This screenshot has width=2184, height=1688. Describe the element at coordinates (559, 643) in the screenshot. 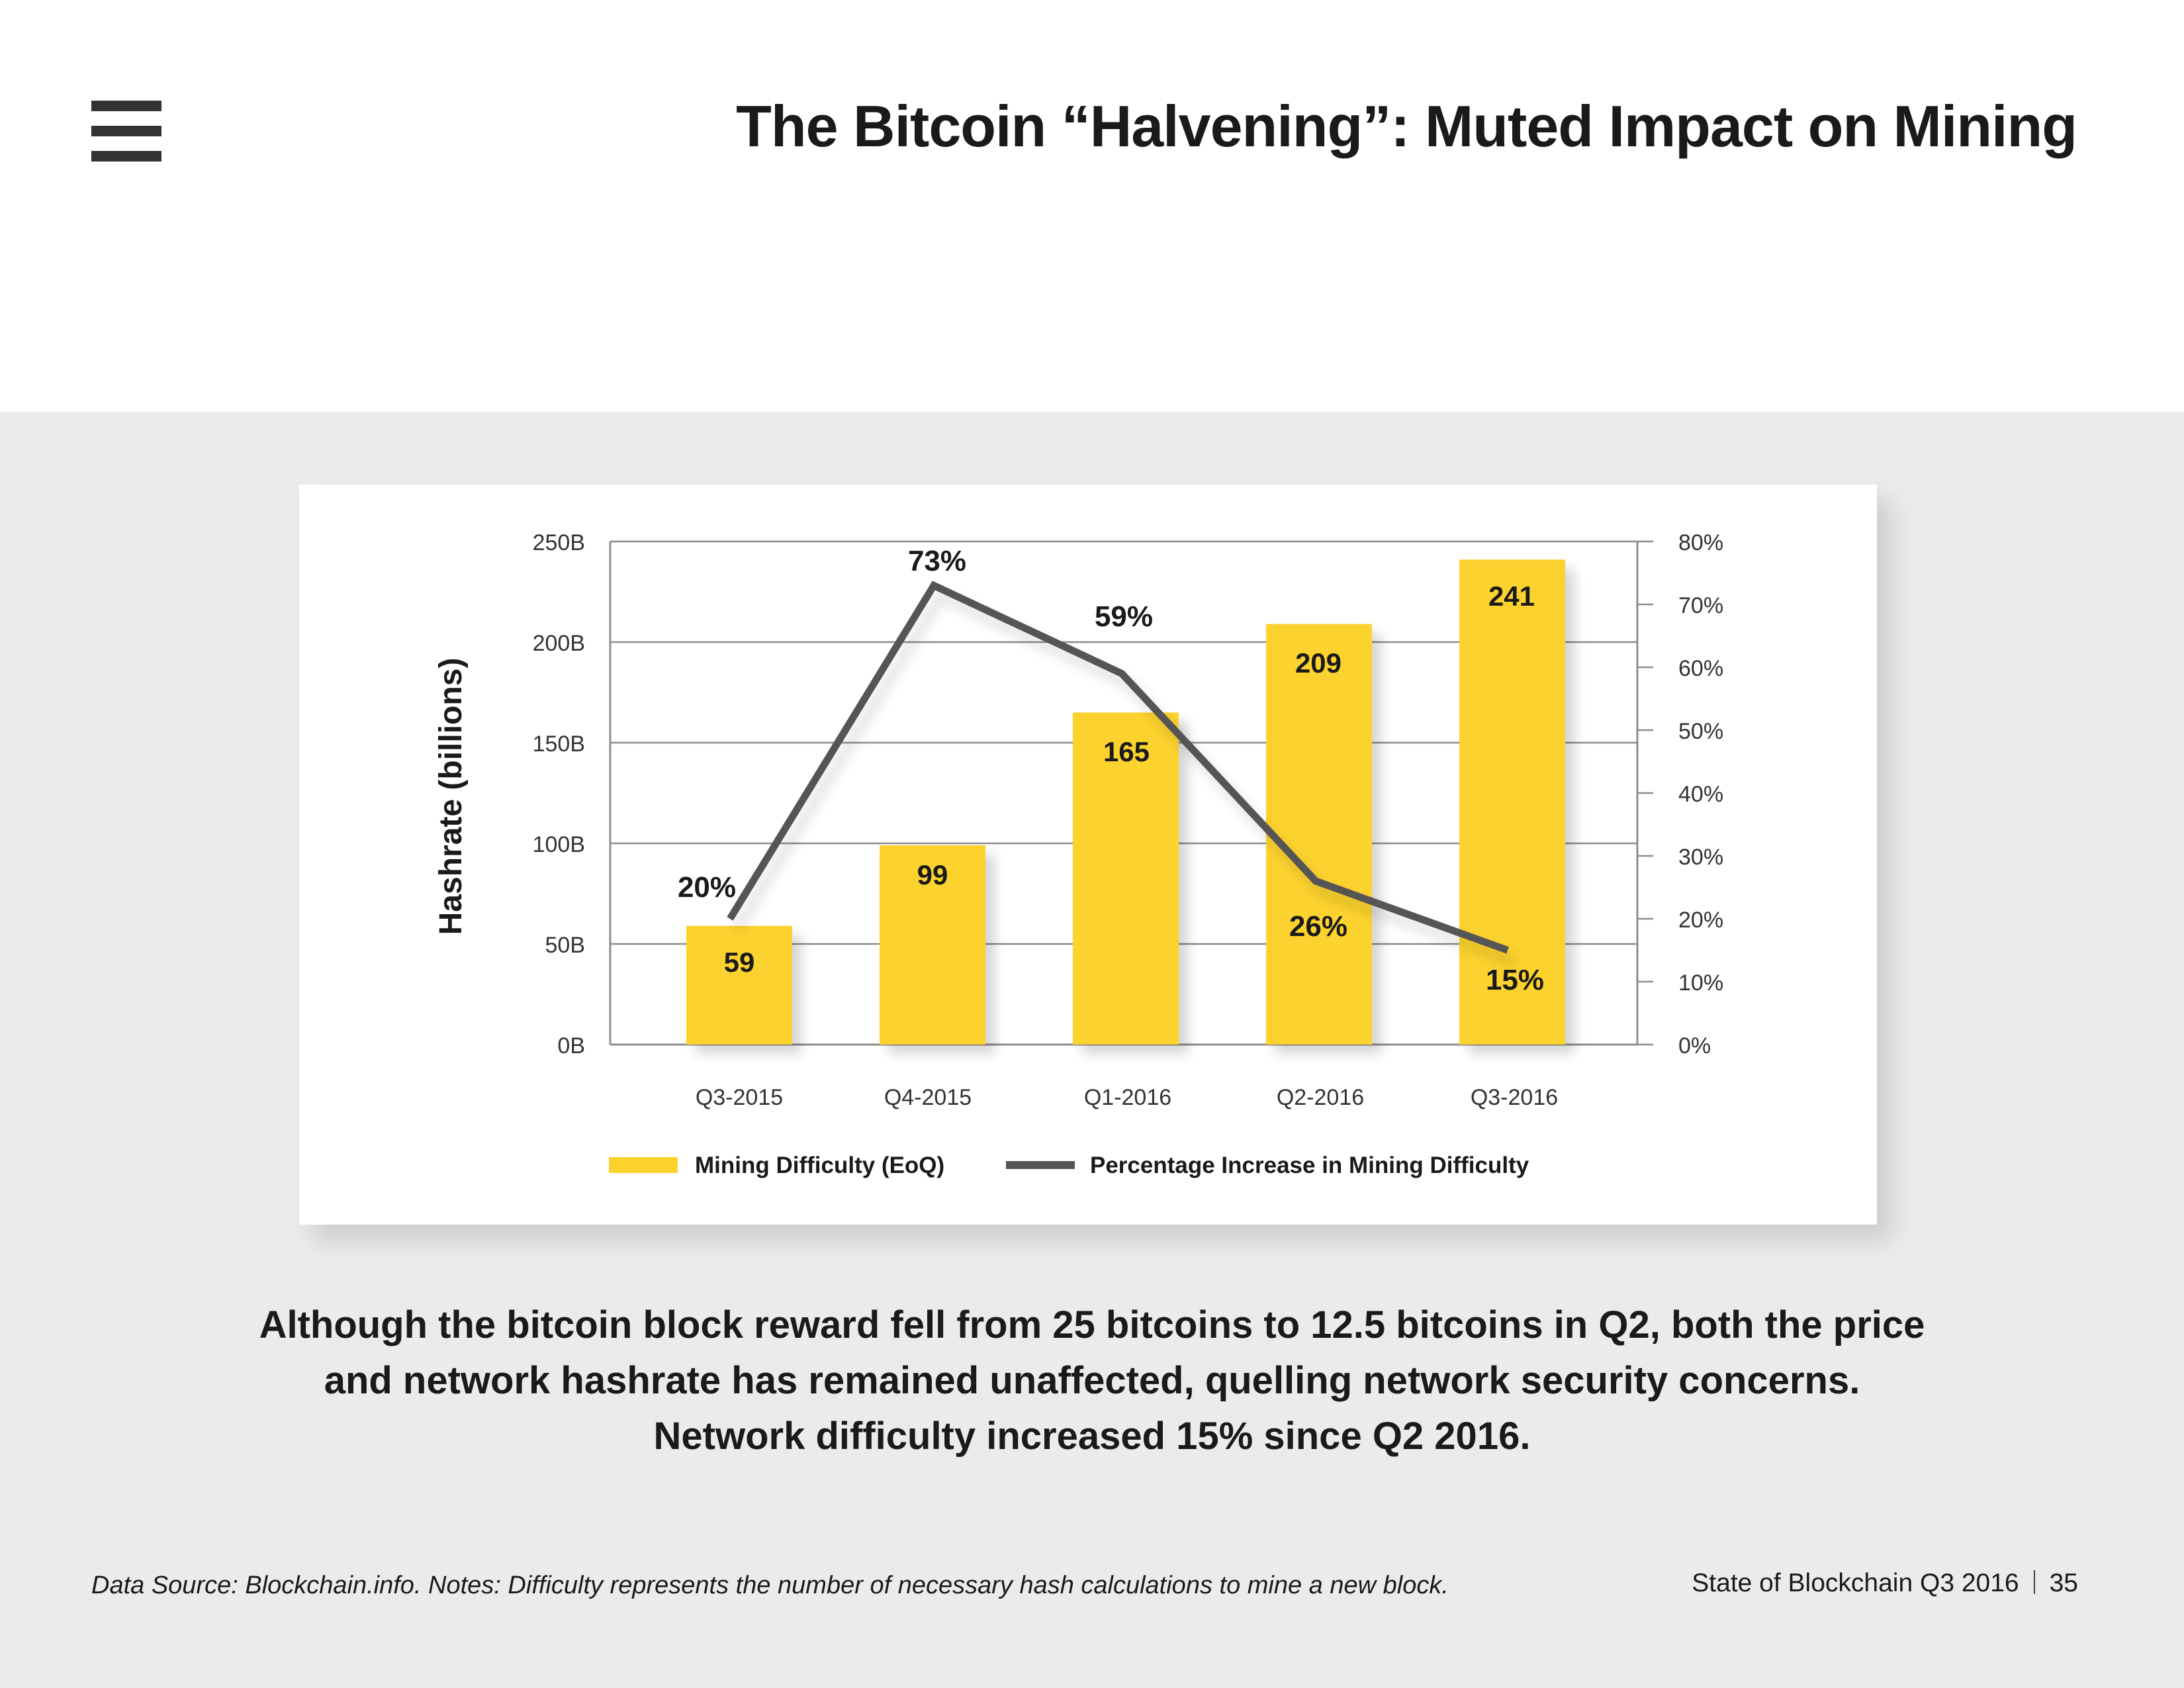

I see `y-tick-label: 200B` at that location.